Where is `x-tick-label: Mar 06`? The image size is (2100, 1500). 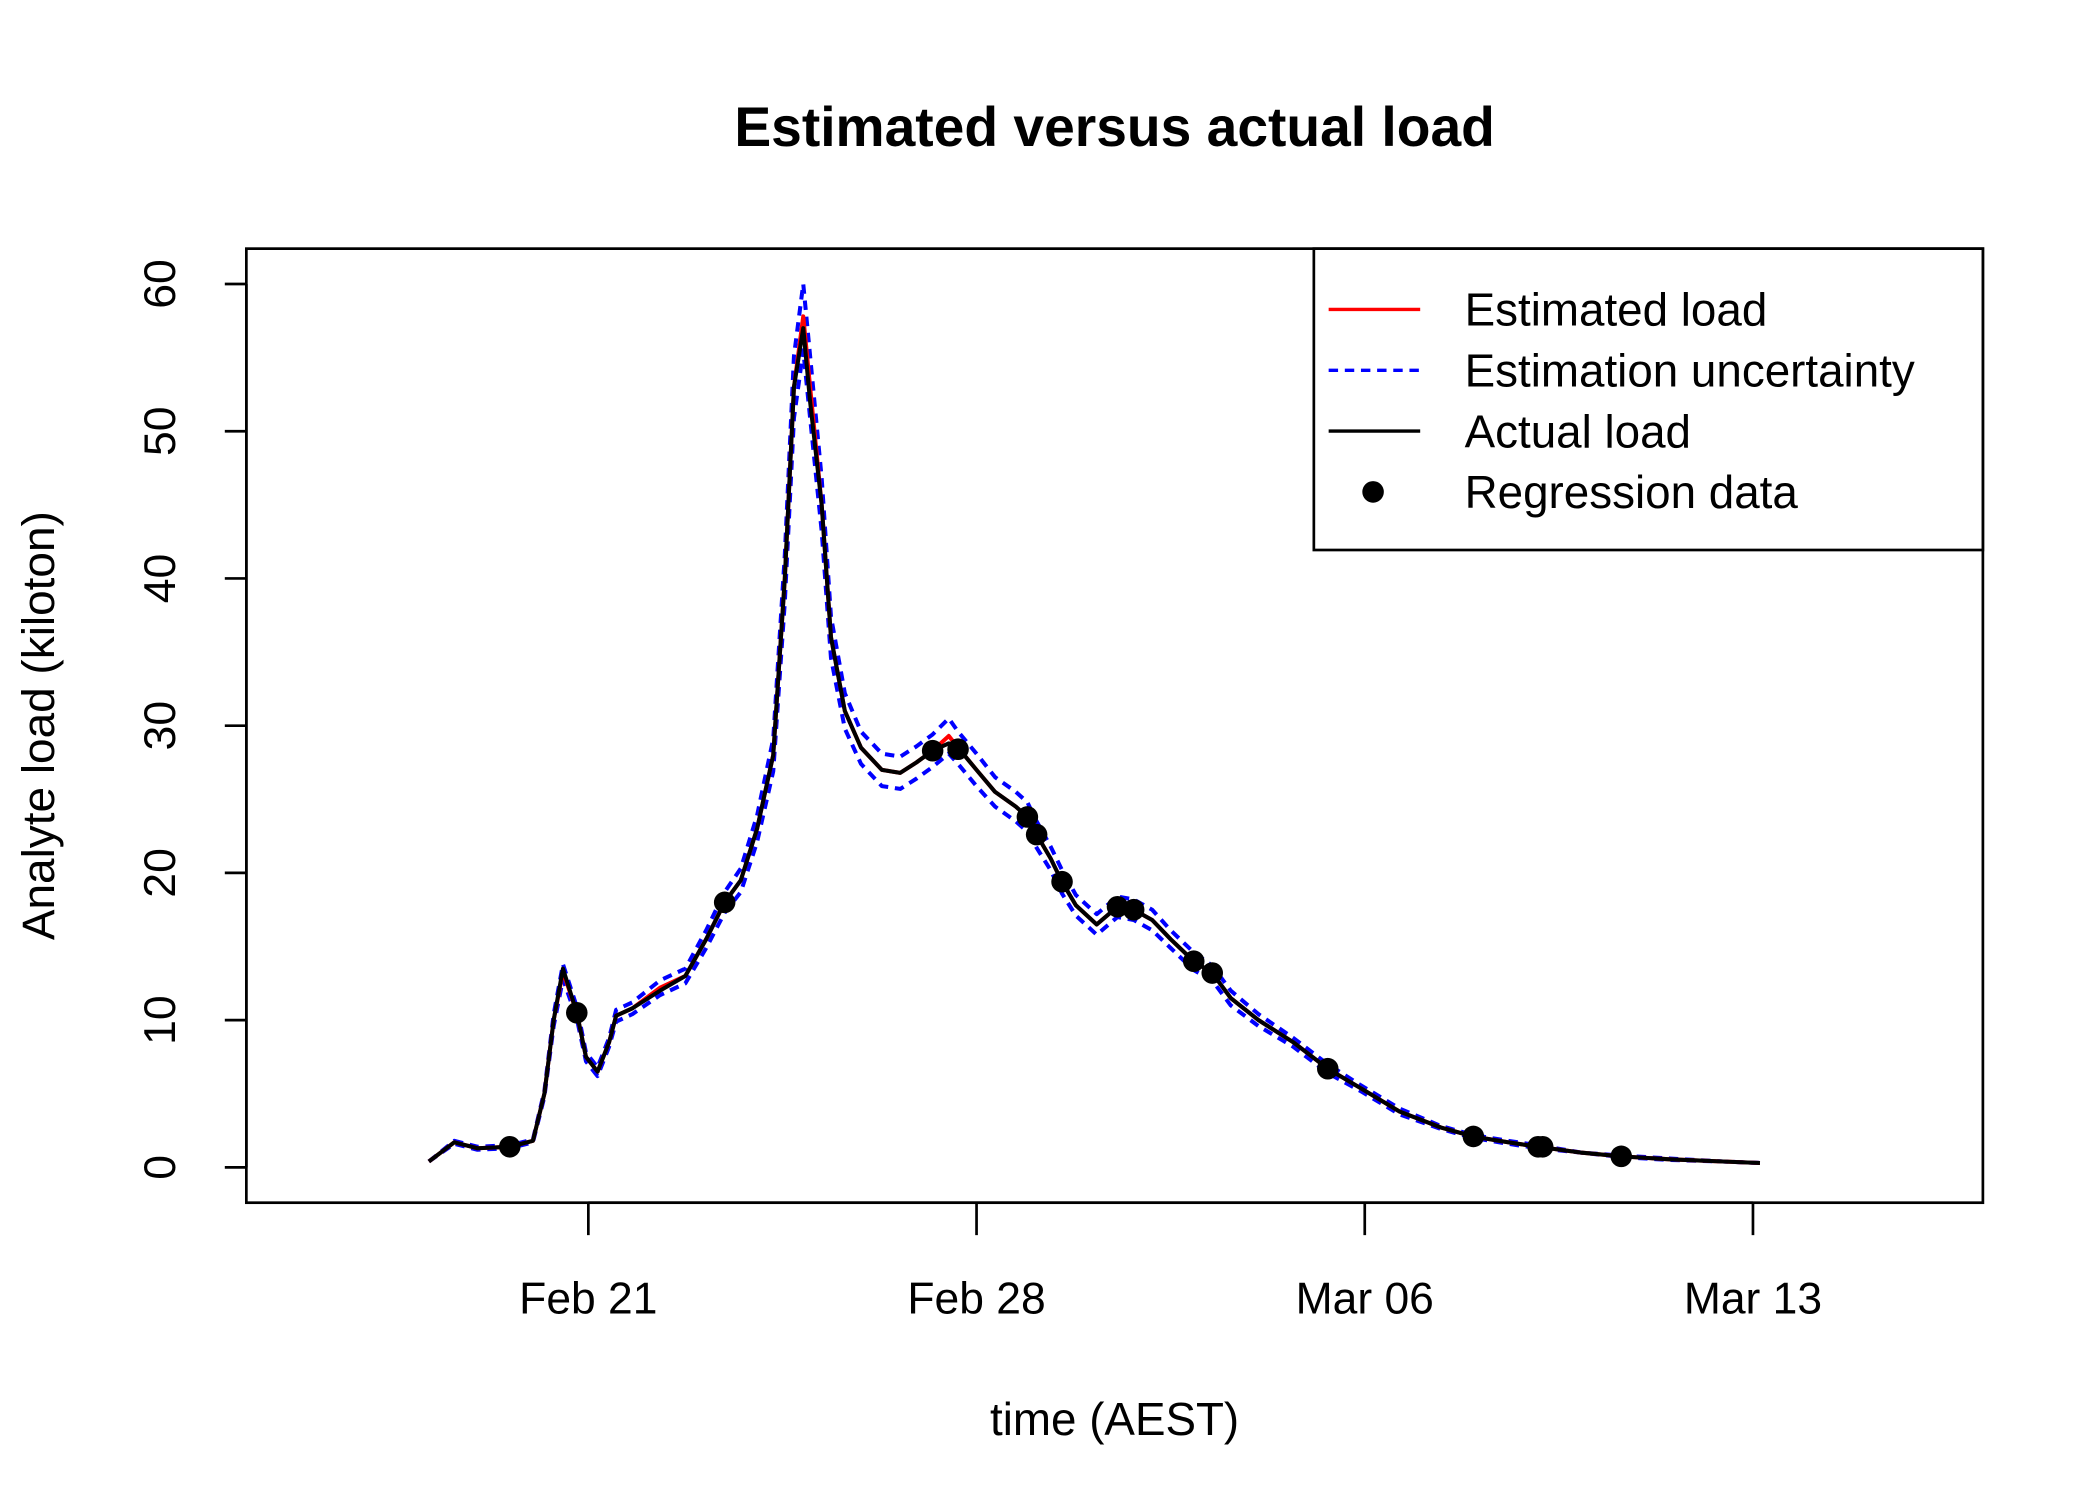
x-tick-label: Mar 06 is located at coordinates (1365, 1298).